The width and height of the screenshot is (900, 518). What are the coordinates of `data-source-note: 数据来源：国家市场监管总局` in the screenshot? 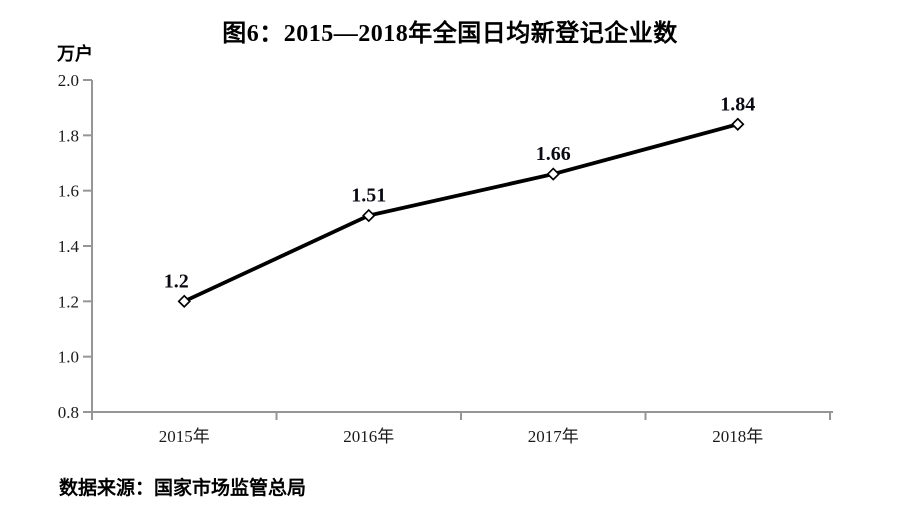 It's located at (183, 488).